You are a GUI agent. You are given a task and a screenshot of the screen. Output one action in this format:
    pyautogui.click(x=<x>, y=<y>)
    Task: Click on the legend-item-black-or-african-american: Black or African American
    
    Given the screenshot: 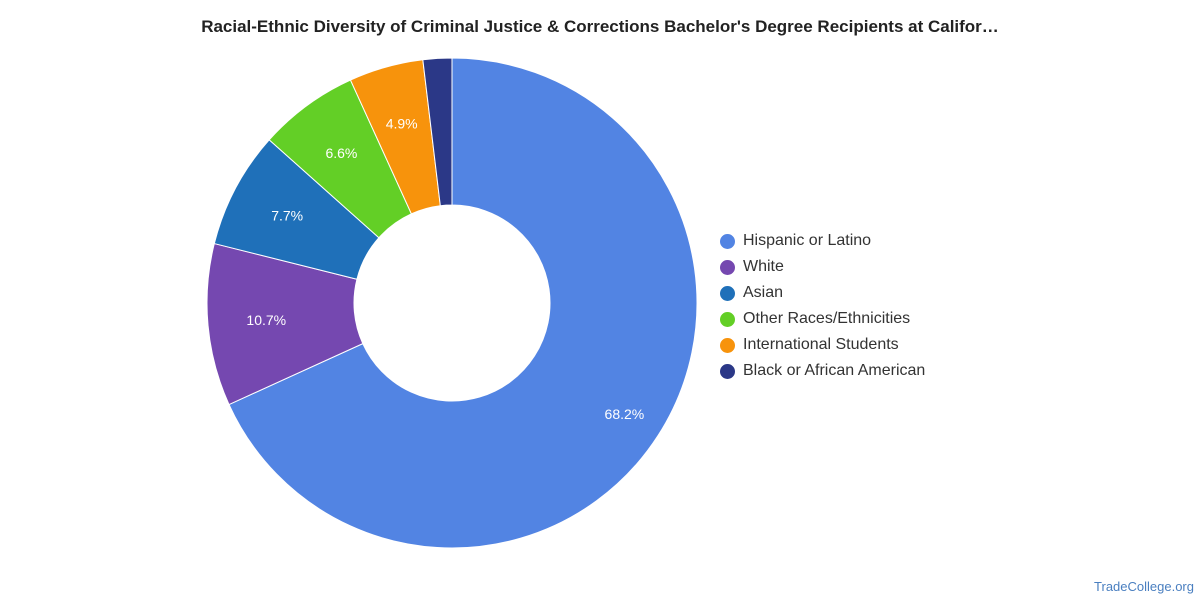 What is the action you would take?
    pyautogui.click(x=822, y=371)
    